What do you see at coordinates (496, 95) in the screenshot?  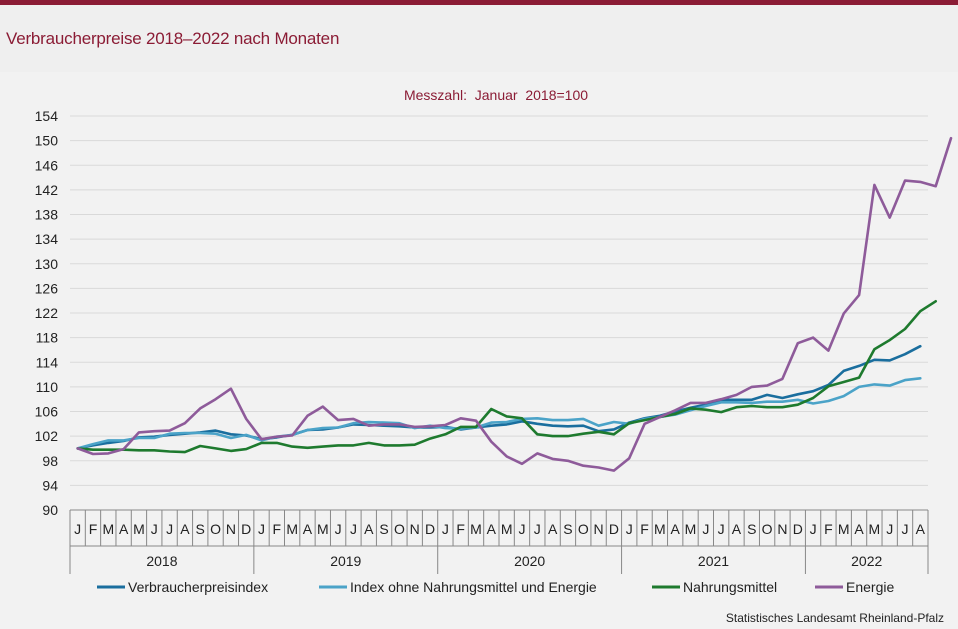 I see `chart-subtitle: Messzahl: Januar 2018=100` at bounding box center [496, 95].